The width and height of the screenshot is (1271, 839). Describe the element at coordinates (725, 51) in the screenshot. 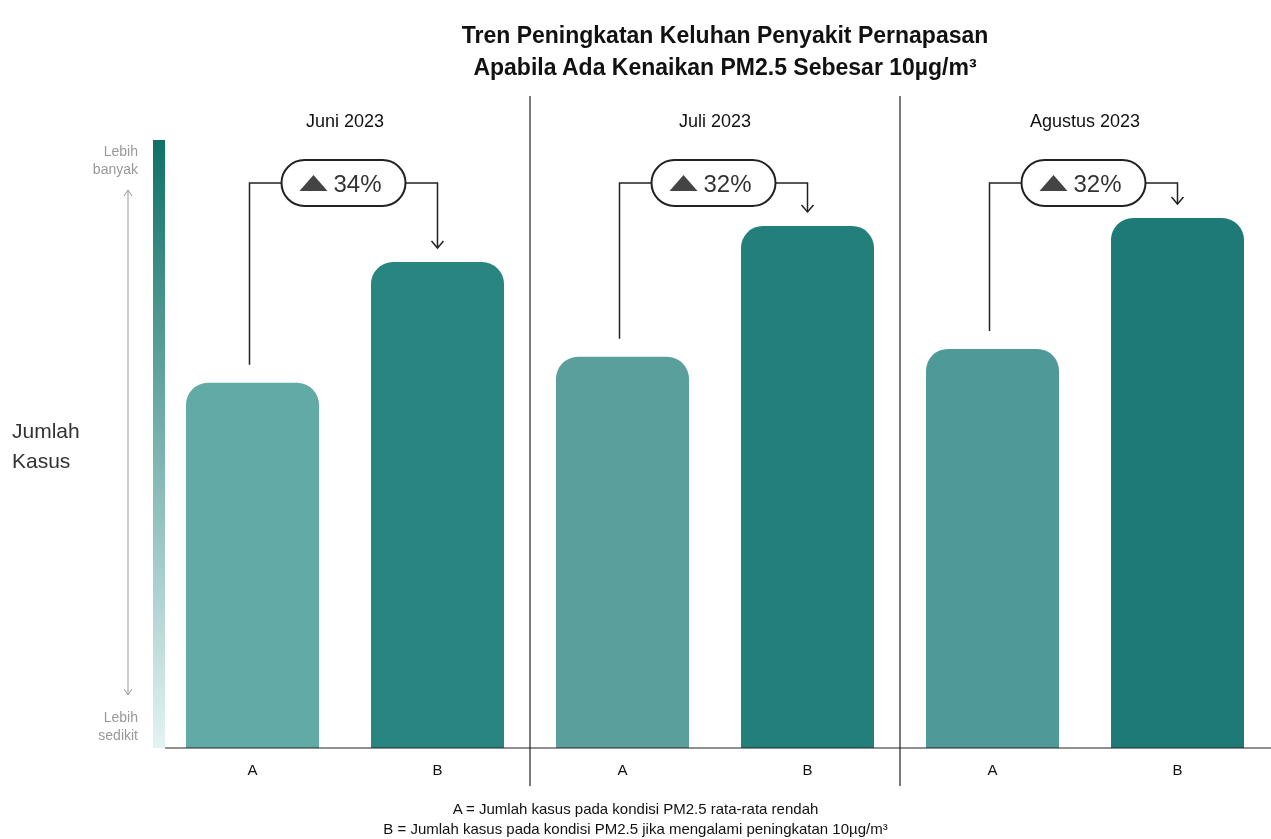

I see `chart-title: Tren Peningkatan Keluhan Penyakit Pernapasan Apabila Ada Kenaikan PM2.5 Sebesar 10µg/m³` at that location.